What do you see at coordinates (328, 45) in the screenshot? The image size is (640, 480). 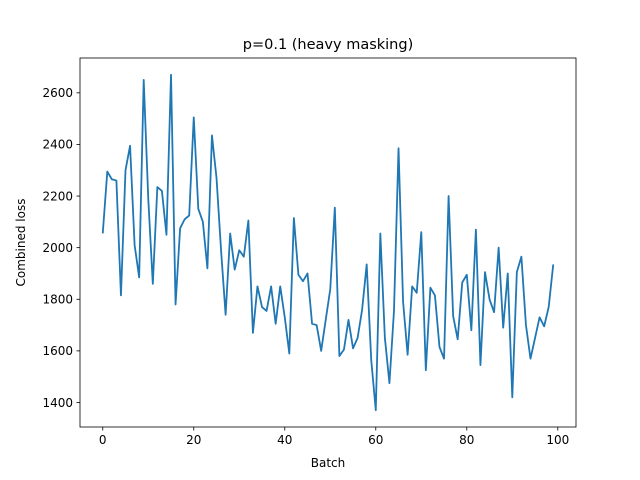 I see `chart-title: p=0.1 (heavy masking)` at bounding box center [328, 45].